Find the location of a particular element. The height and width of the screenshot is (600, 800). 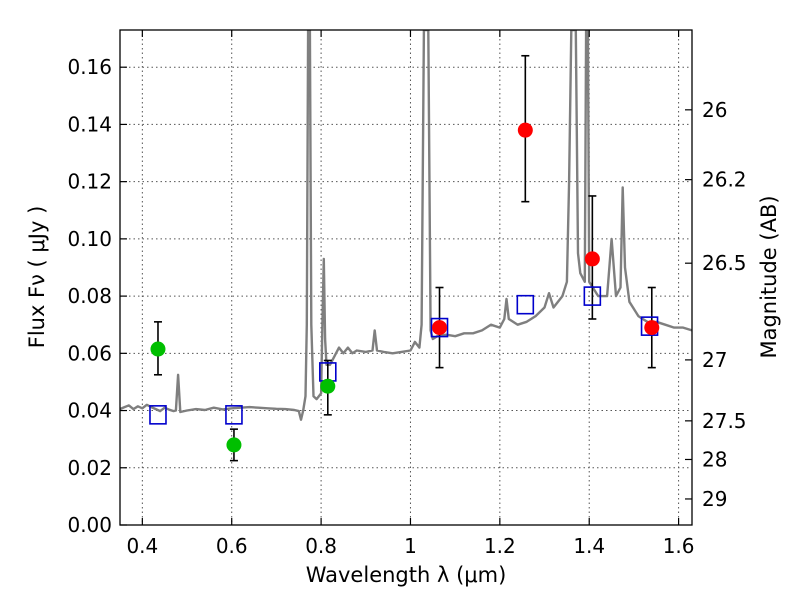

x-axis-label: Wavelength λ (μm) is located at coordinates (406, 575).